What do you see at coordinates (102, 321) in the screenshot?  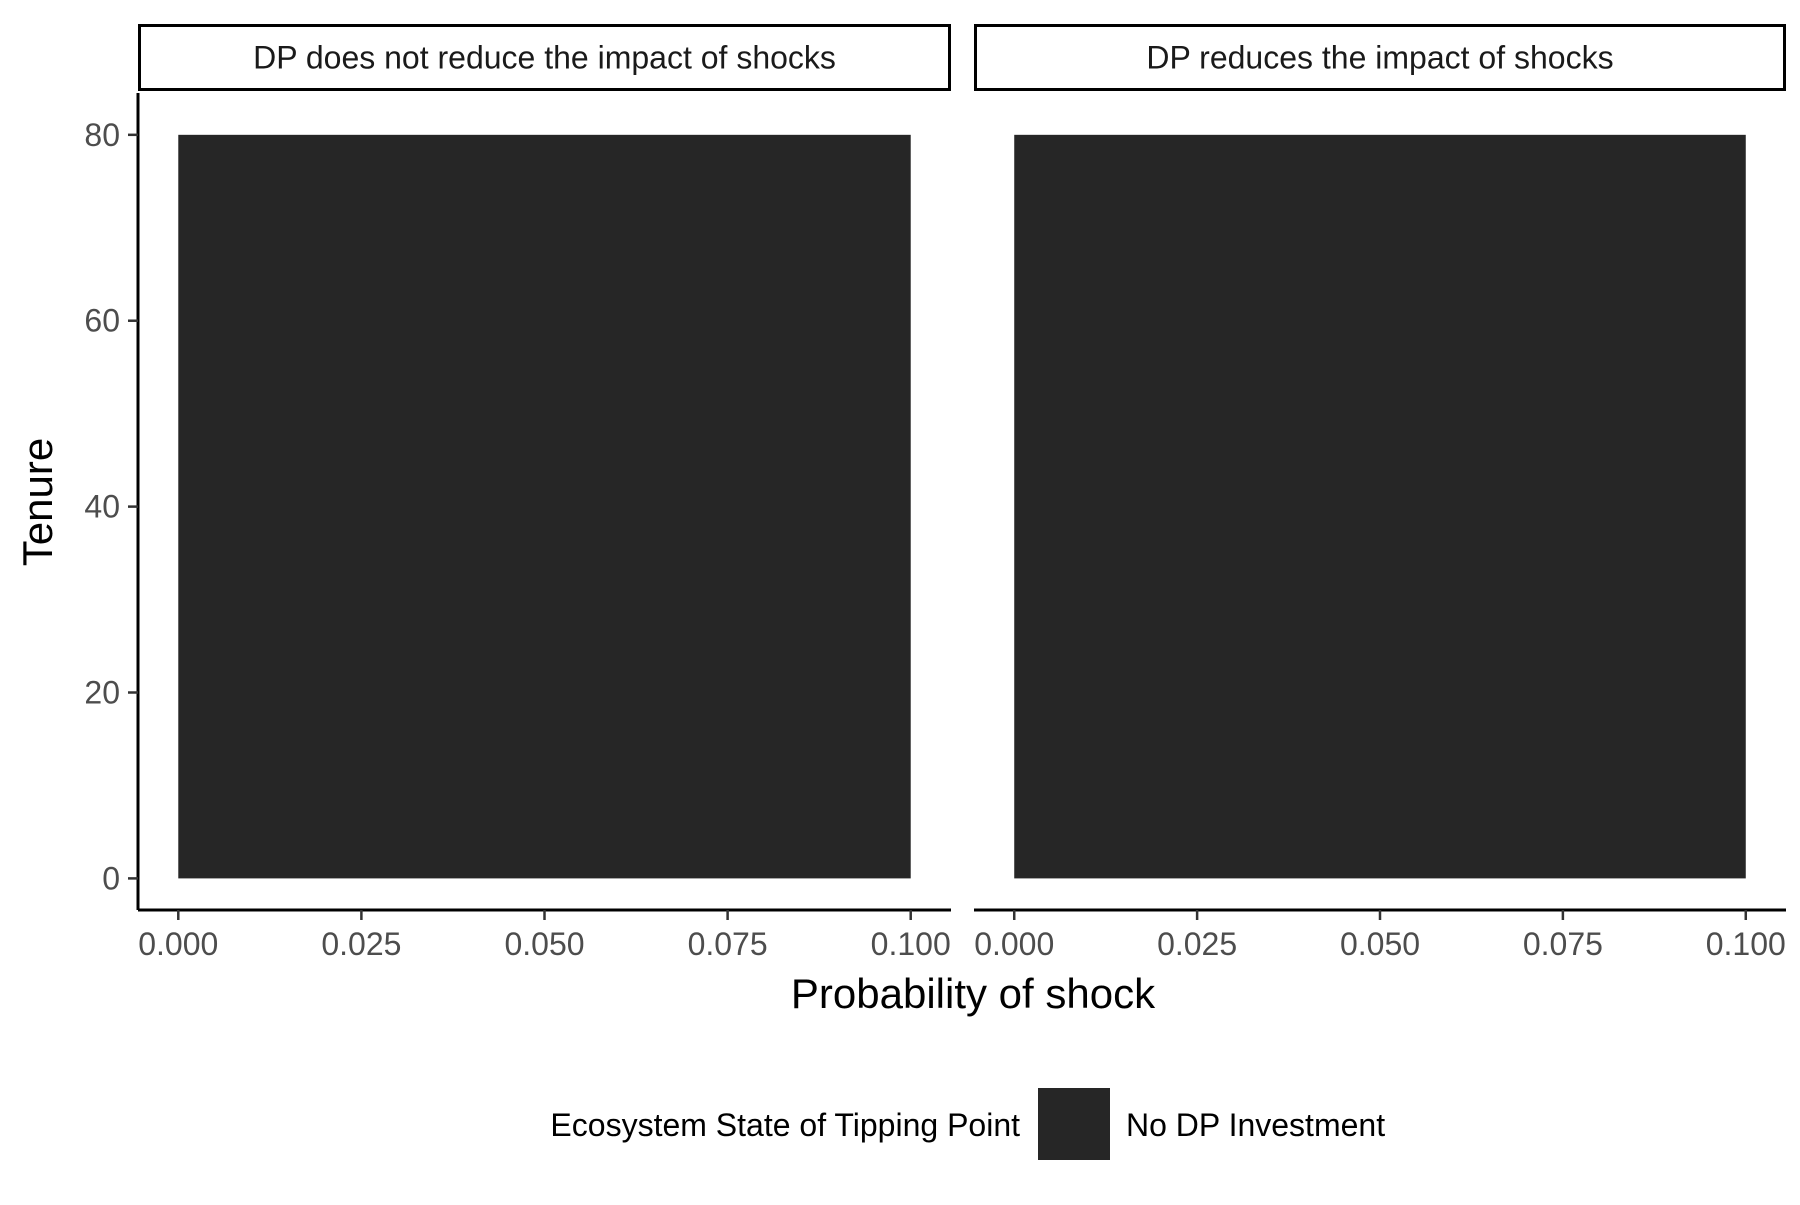 I see `y-tick-label: 60` at bounding box center [102, 321].